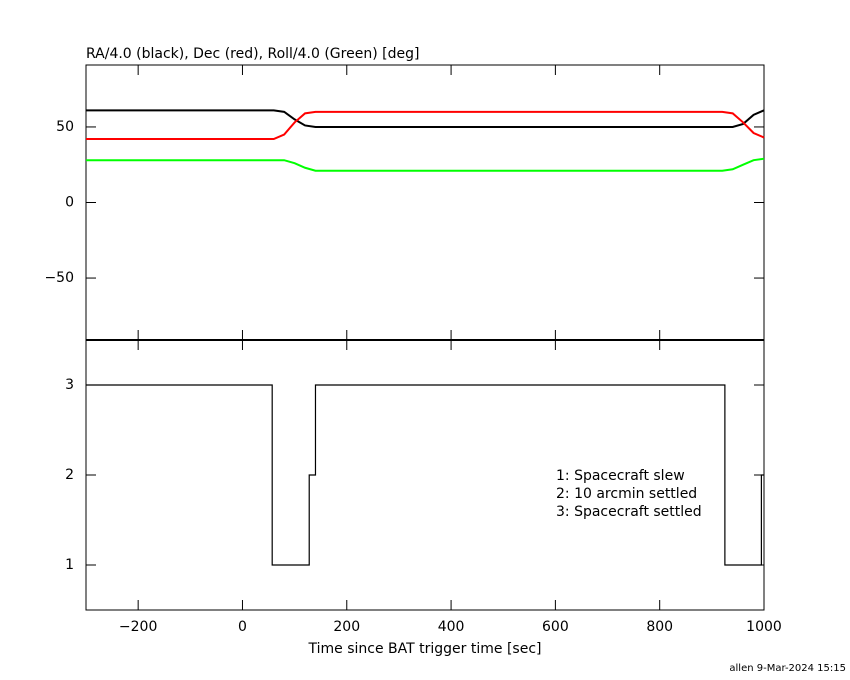  Describe the element at coordinates (451, 627) in the screenshot. I see `x-tick-label: 400` at that location.